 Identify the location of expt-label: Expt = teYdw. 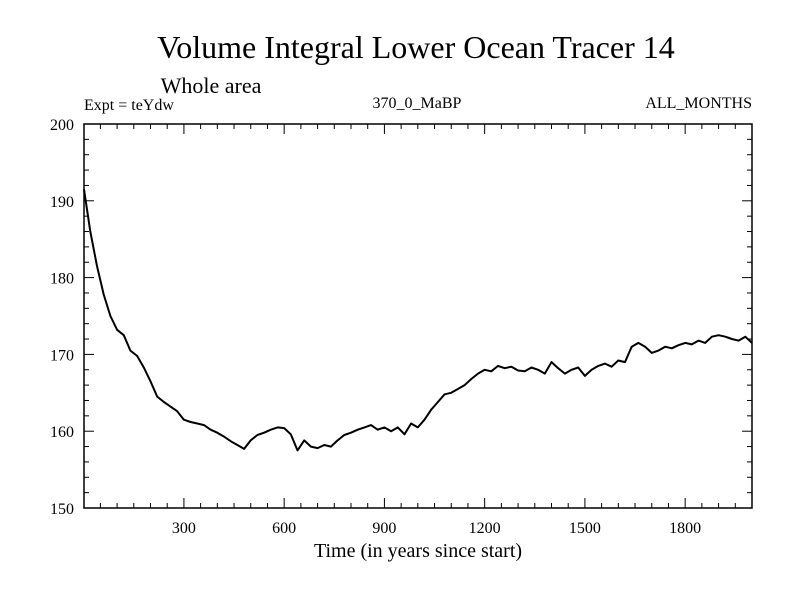
(129, 105).